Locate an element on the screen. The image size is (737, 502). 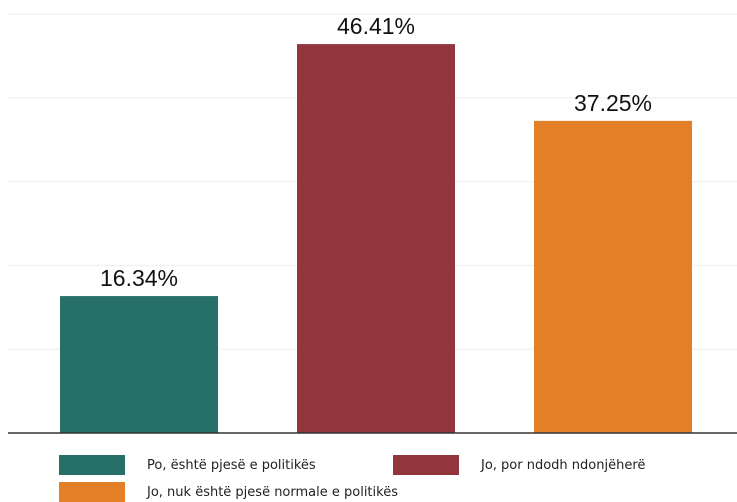
data-label: 16.34% is located at coordinates (139, 278).